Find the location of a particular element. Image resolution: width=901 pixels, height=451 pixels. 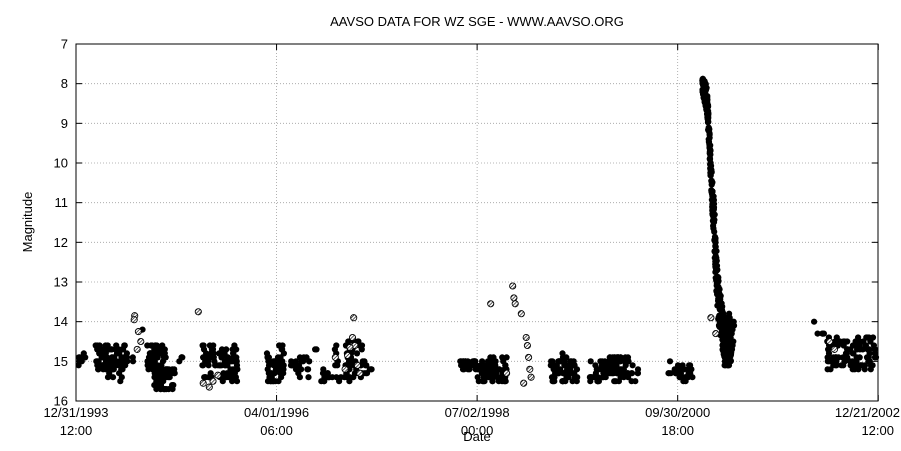

x-tick-date: 07/02/1998 is located at coordinates (477, 412).